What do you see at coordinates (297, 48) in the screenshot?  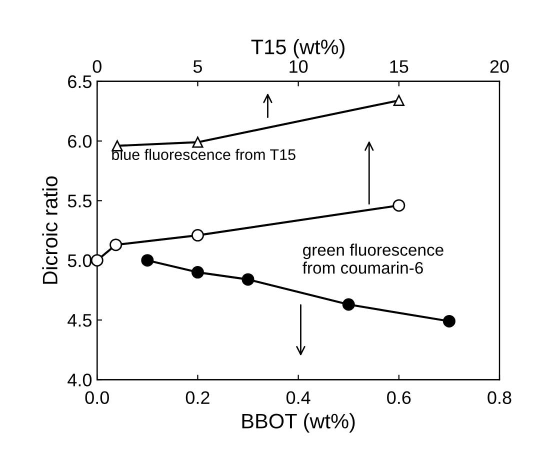 I see `x2-axis-title: T15 (wt%)` at bounding box center [297, 48].